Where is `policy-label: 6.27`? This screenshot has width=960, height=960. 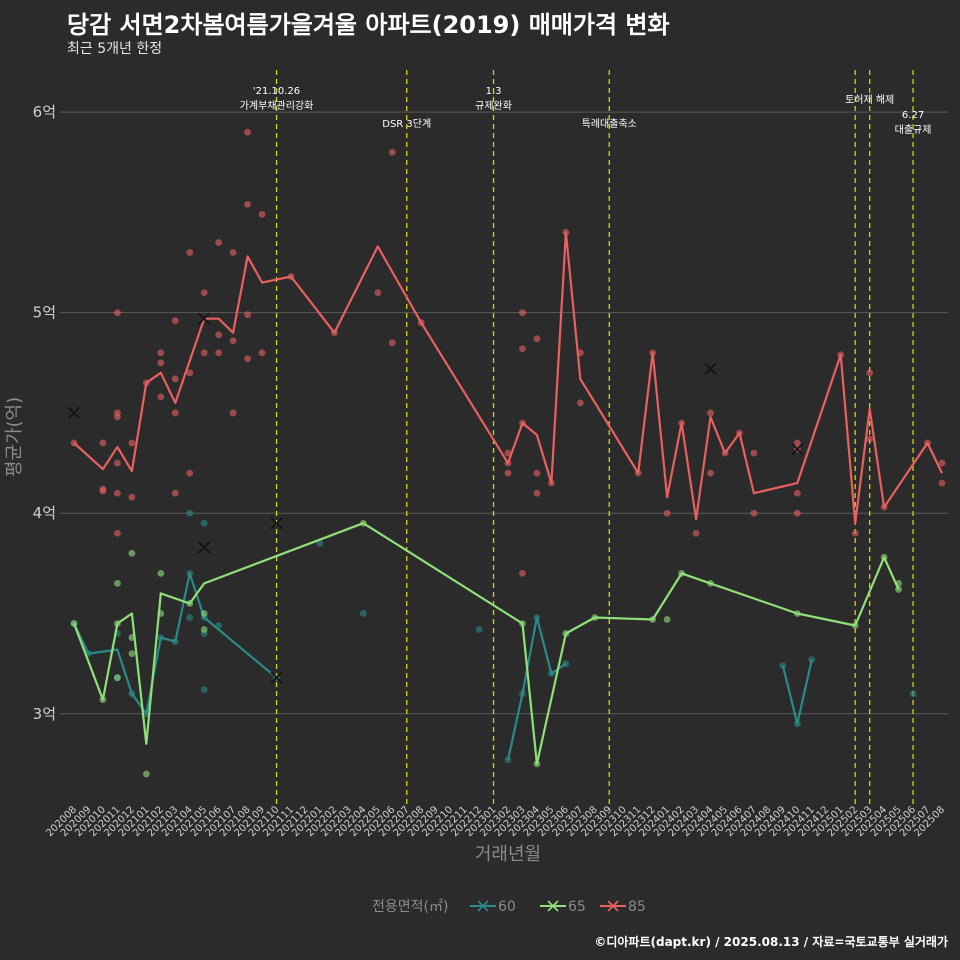
policy-label: 6.27 is located at coordinates (913, 115).